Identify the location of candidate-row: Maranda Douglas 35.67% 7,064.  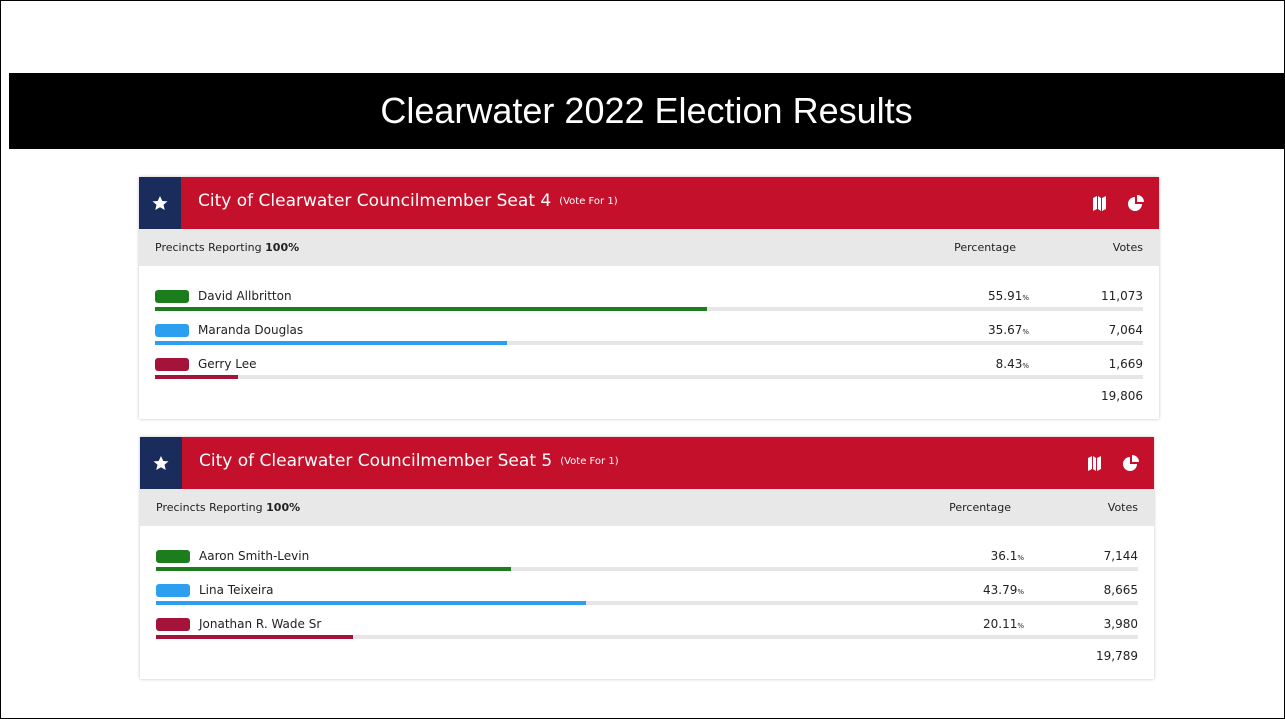
(649, 338).